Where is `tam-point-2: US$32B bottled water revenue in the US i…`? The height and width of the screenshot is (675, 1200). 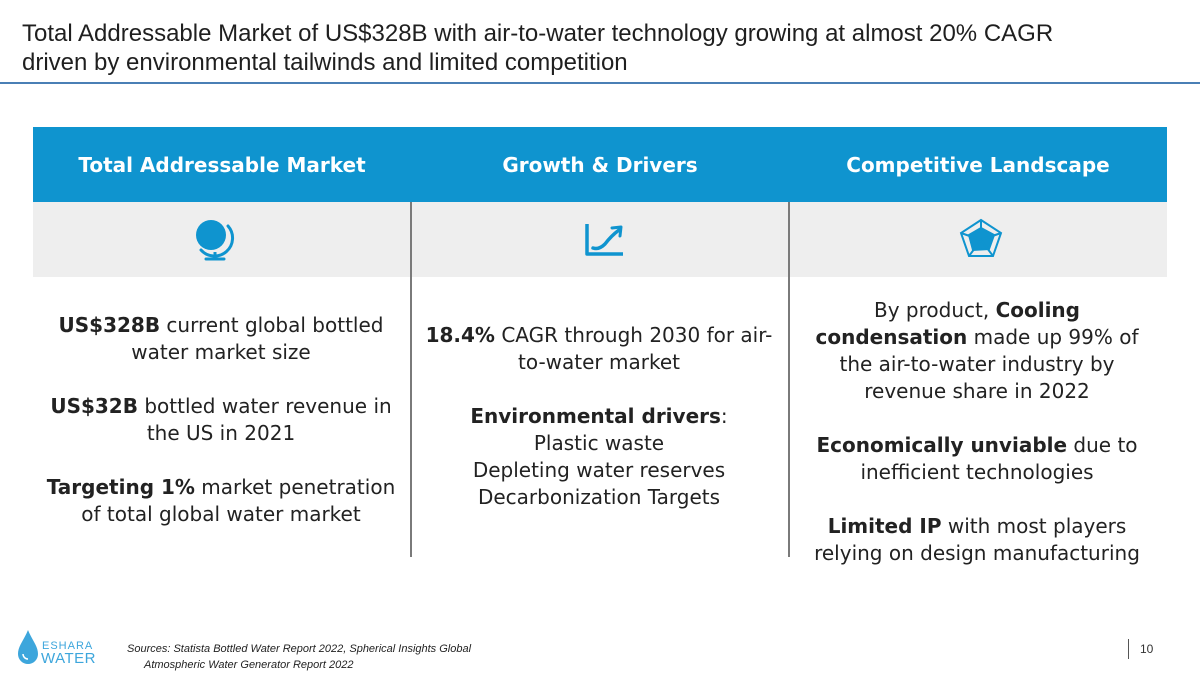 tam-point-2: US$32B bottled water revenue in the US i… is located at coordinates (221, 419).